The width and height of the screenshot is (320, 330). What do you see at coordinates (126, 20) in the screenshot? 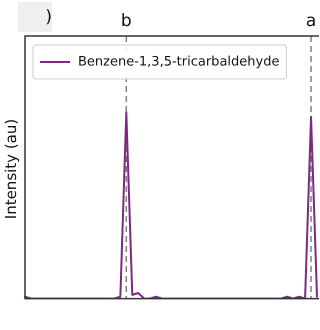
I see `text: b` at bounding box center [126, 20].